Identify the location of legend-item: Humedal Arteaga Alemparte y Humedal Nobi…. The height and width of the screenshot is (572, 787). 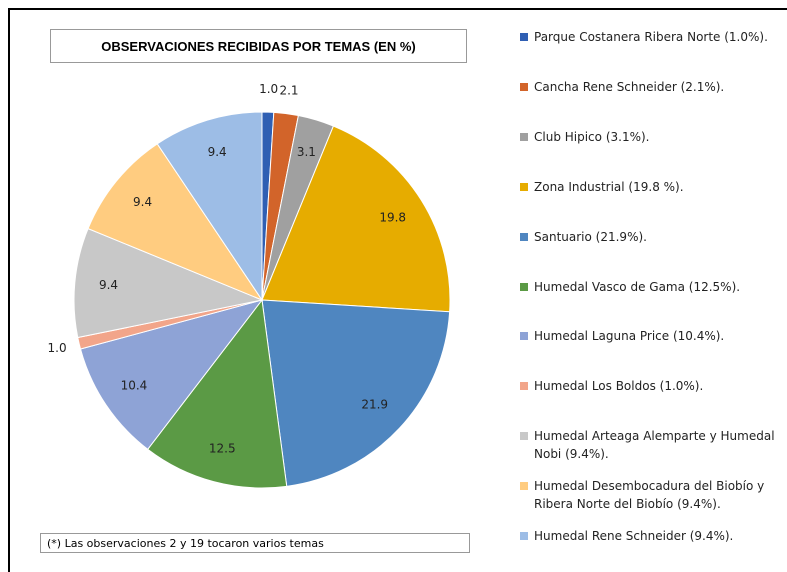
(651, 445).